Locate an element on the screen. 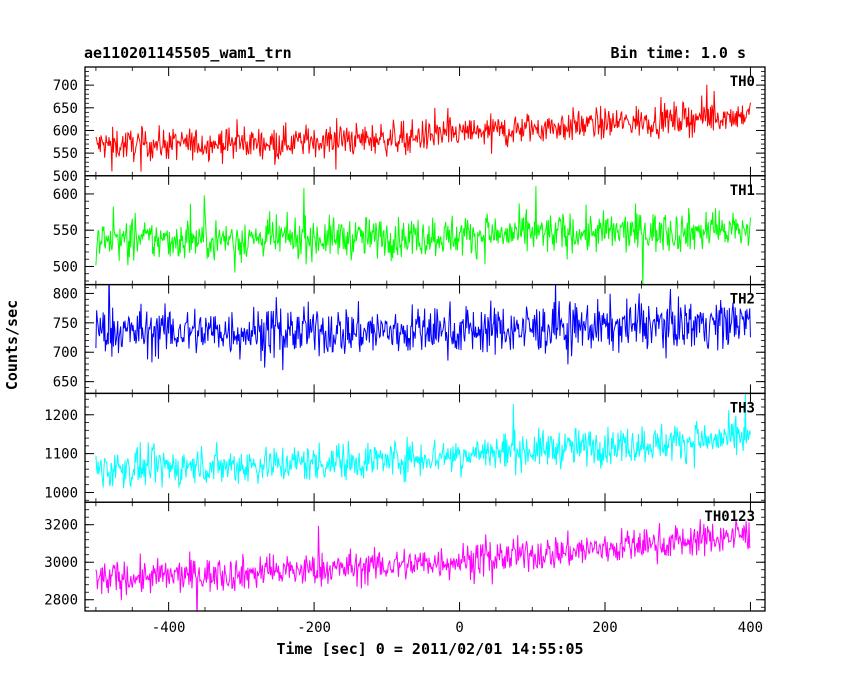 Image resolution: width=850 pixels, height=680 pixels. panel-name-th3: TH3 is located at coordinates (742, 408).